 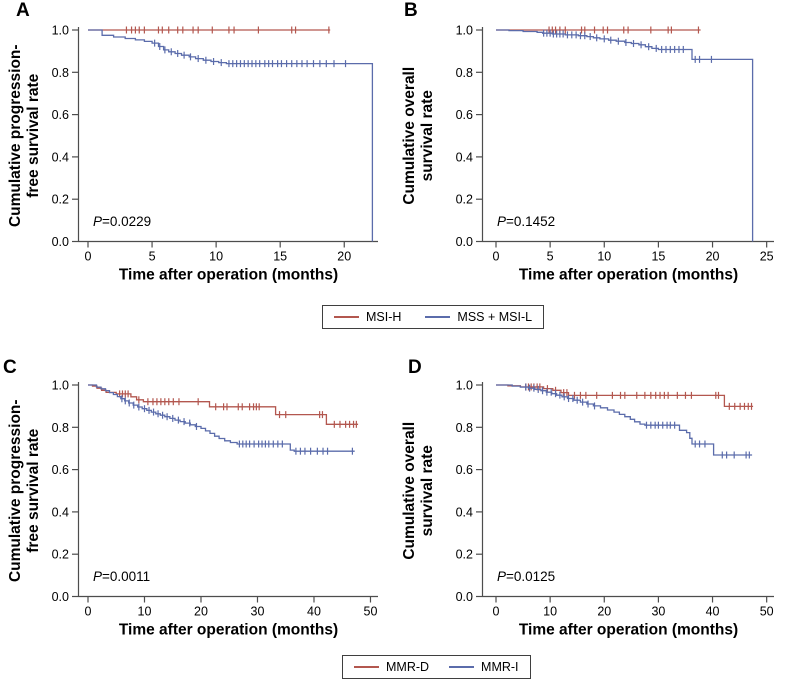 I want to click on panel-letter-C: C, so click(x=10, y=367).